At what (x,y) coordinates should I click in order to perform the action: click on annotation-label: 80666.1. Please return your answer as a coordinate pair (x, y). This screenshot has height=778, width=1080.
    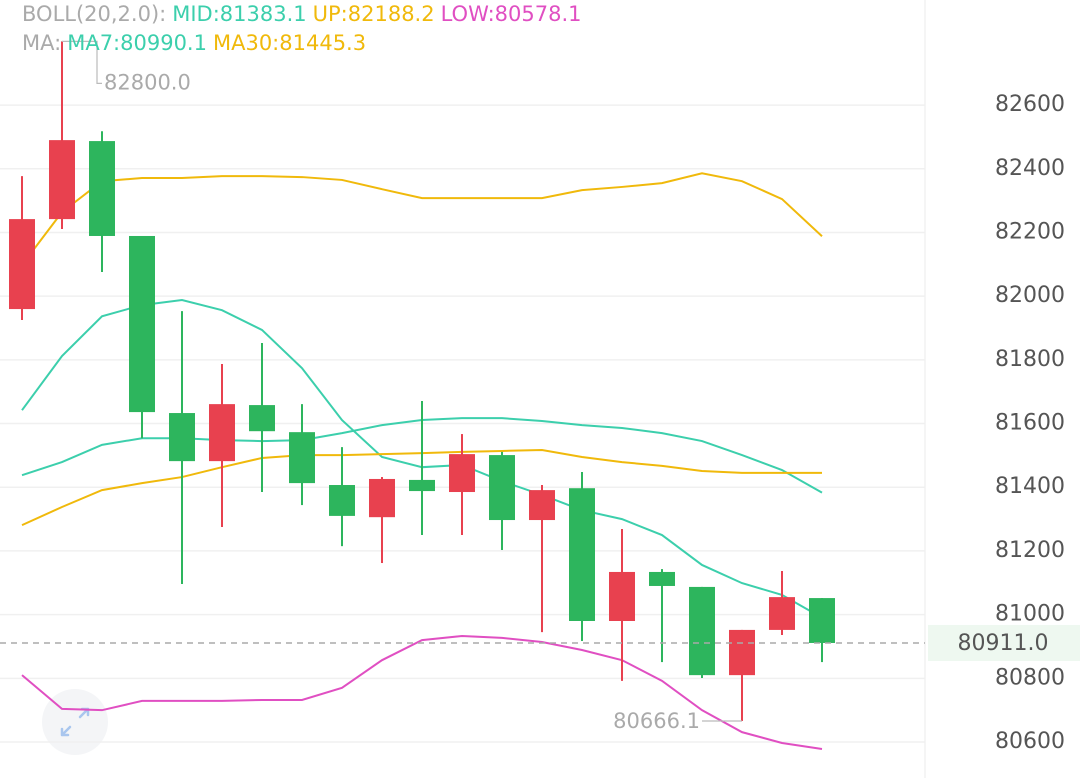
    Looking at the image, I should click on (656, 721).